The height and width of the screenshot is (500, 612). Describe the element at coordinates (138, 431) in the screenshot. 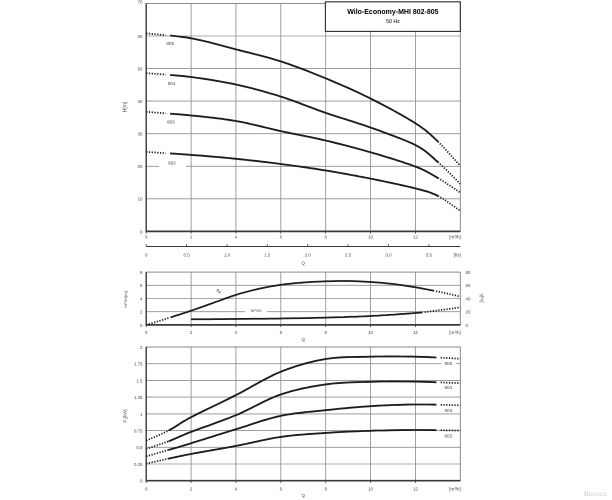

I see `svg-text: 0.75` at that location.